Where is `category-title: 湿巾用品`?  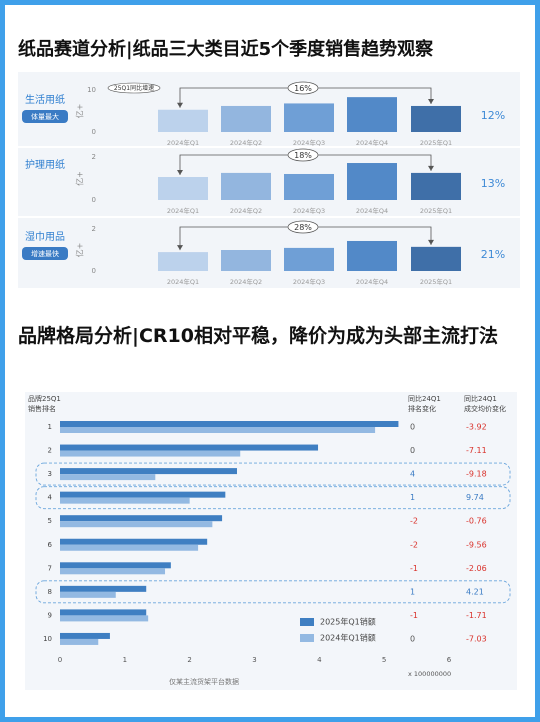
category-title: 湿巾用品 is located at coordinates (45, 236).